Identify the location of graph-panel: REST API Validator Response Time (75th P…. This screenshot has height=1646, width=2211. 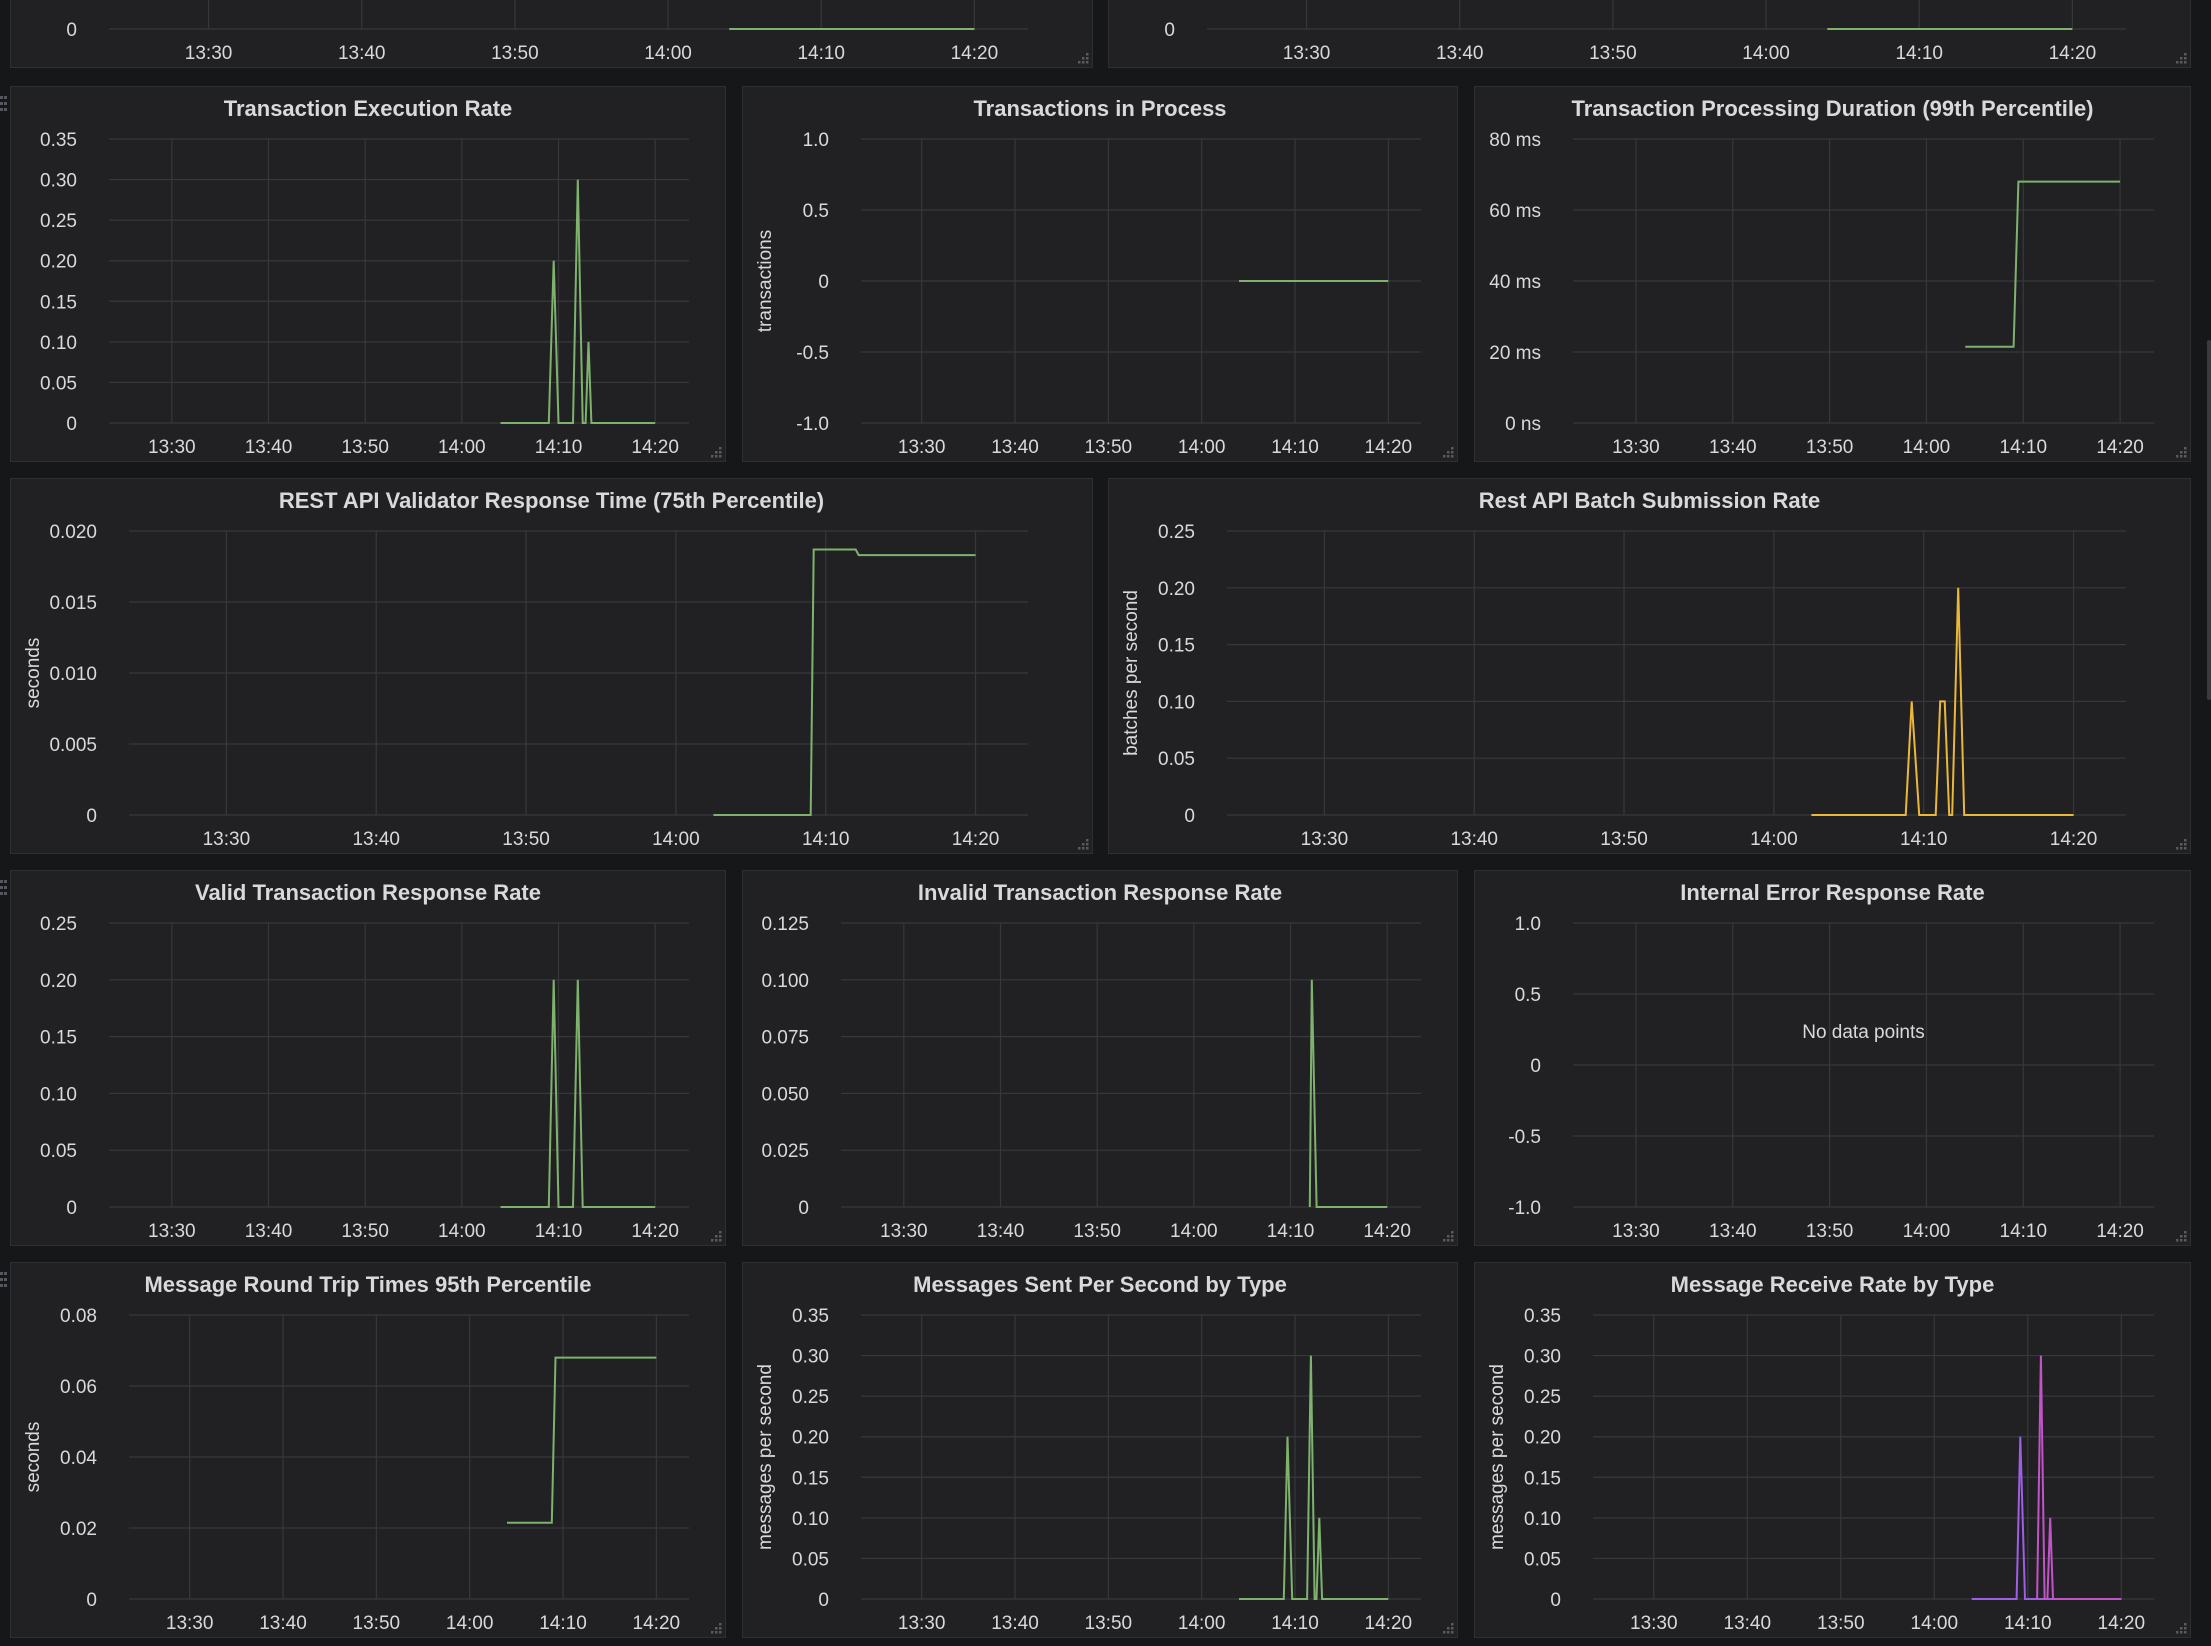
(551, 666).